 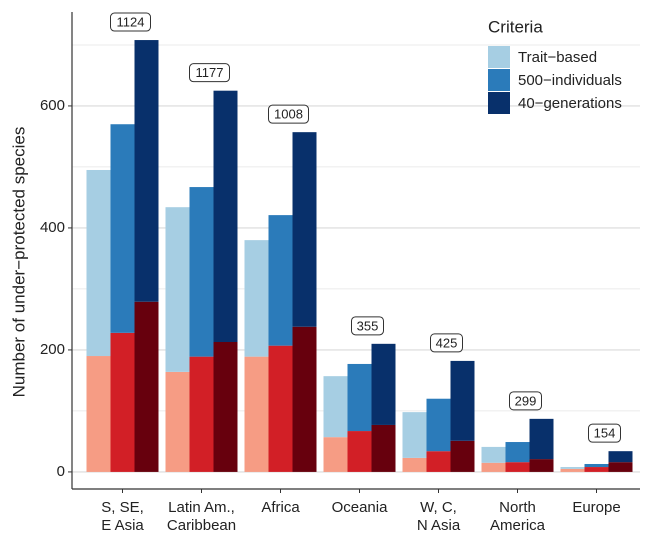 I want to click on total-label: 299, so click(x=526, y=400).